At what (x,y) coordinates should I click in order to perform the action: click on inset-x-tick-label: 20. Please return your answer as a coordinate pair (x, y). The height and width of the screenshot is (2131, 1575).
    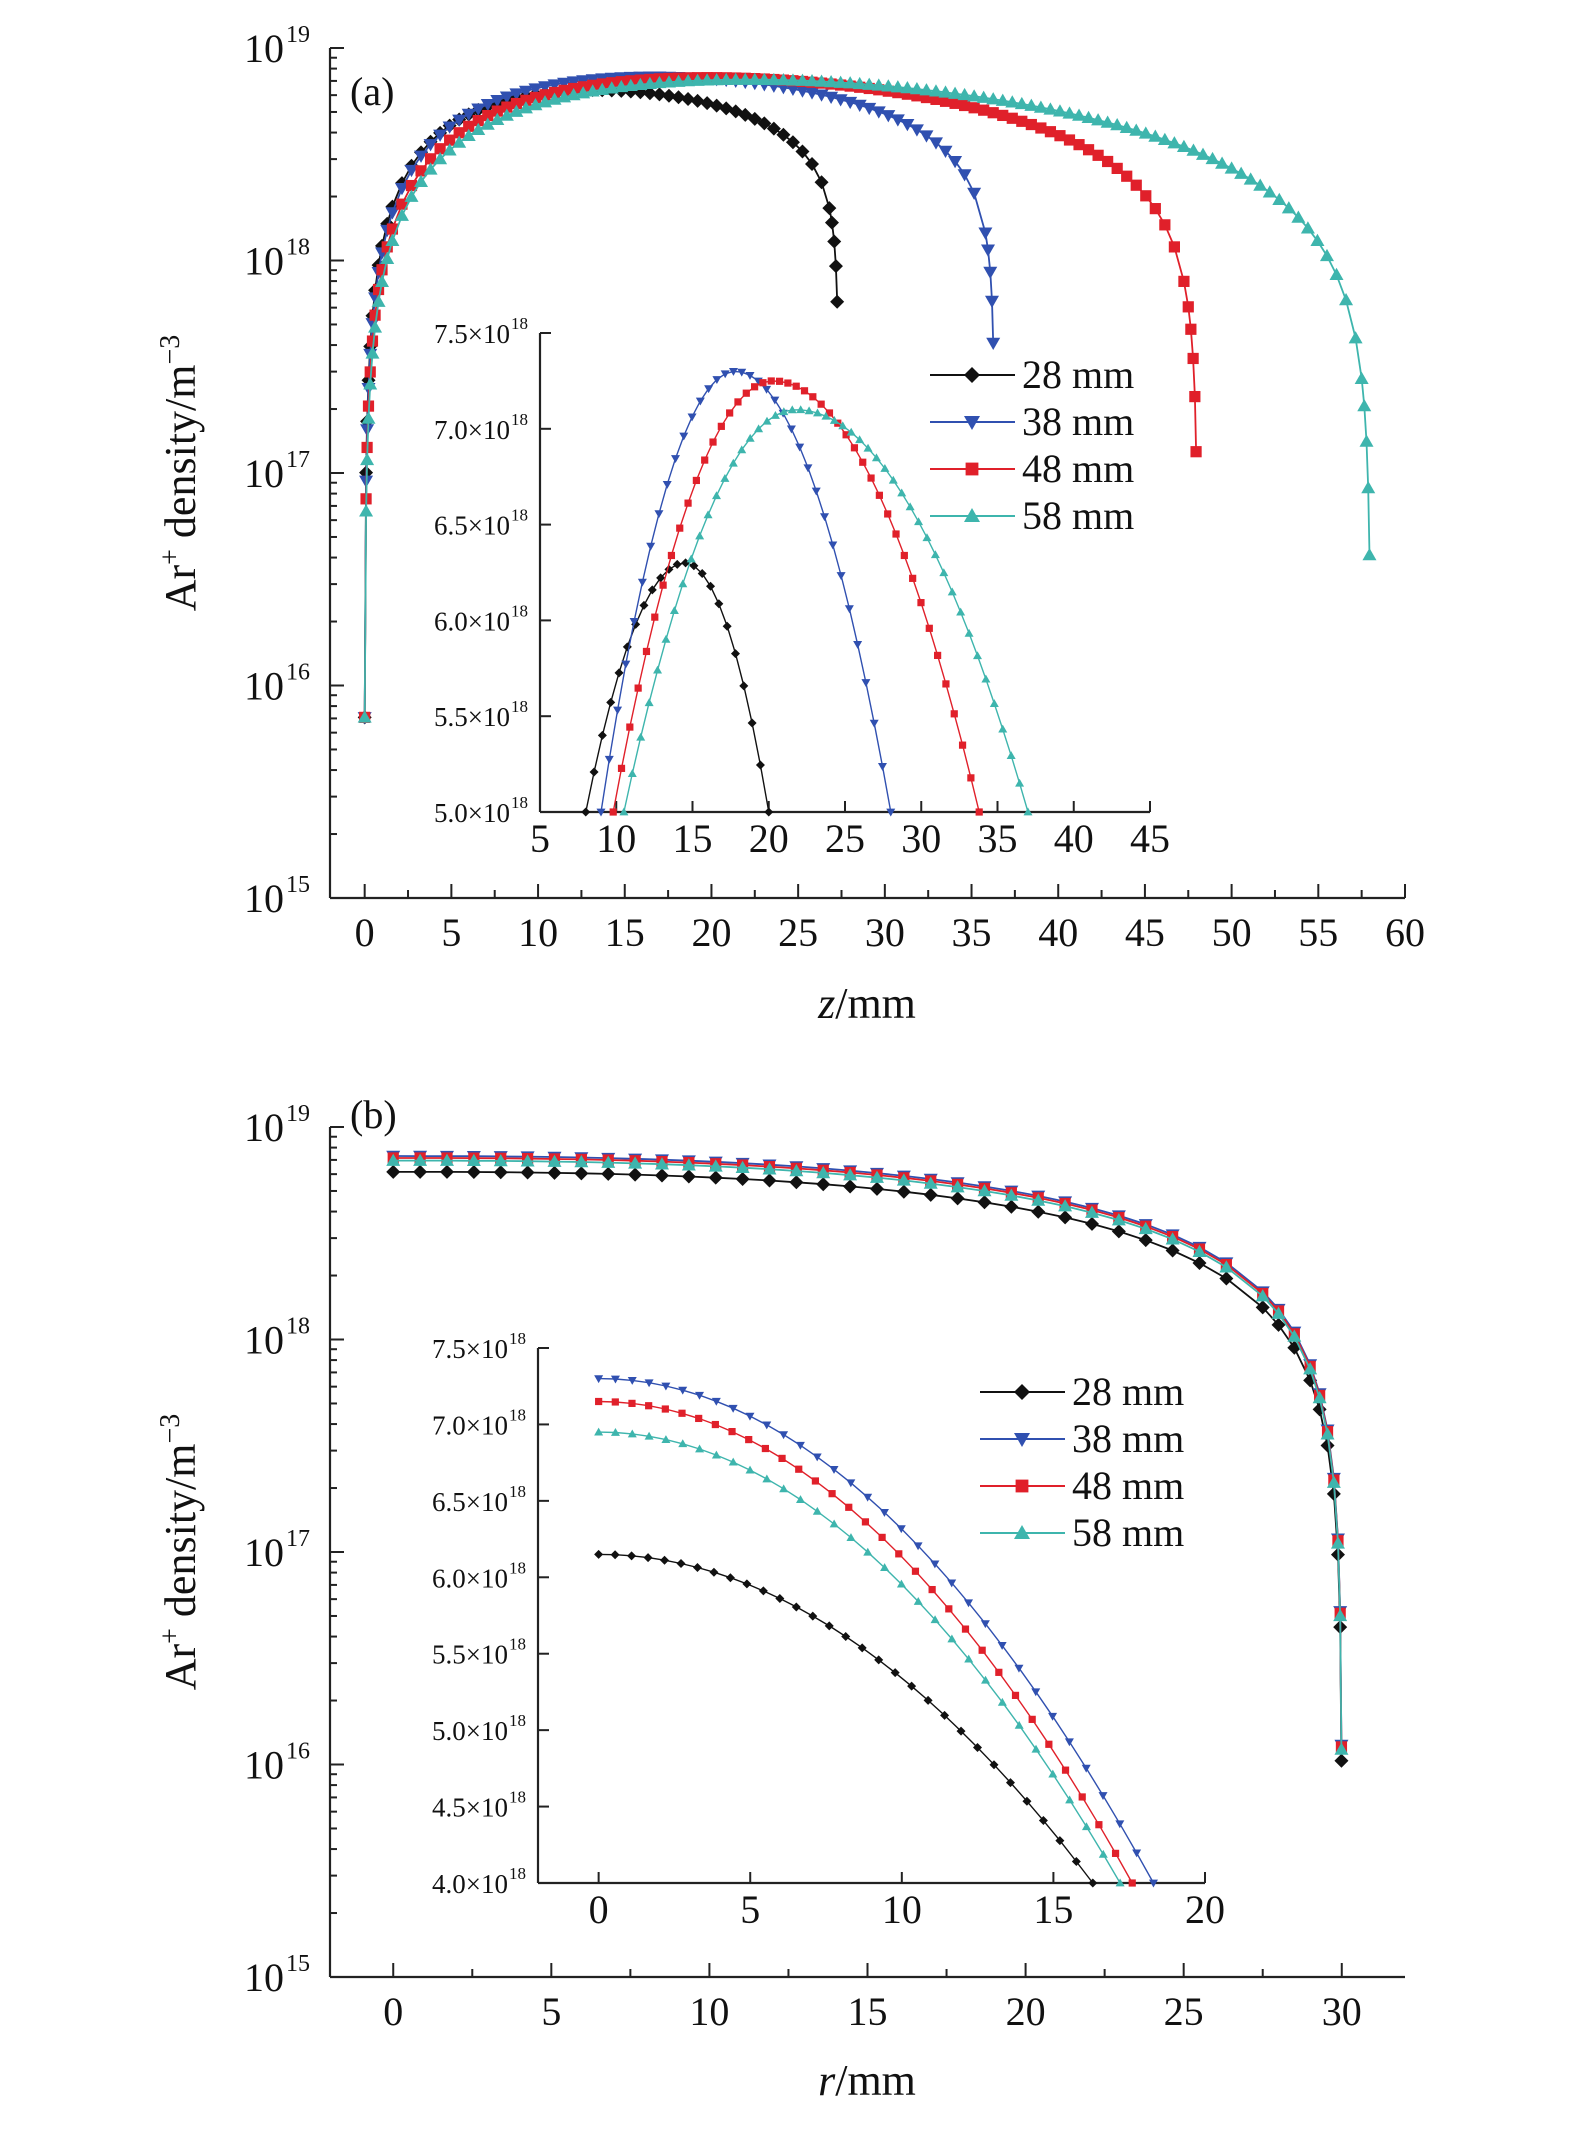
    Looking at the image, I should click on (1205, 1909).